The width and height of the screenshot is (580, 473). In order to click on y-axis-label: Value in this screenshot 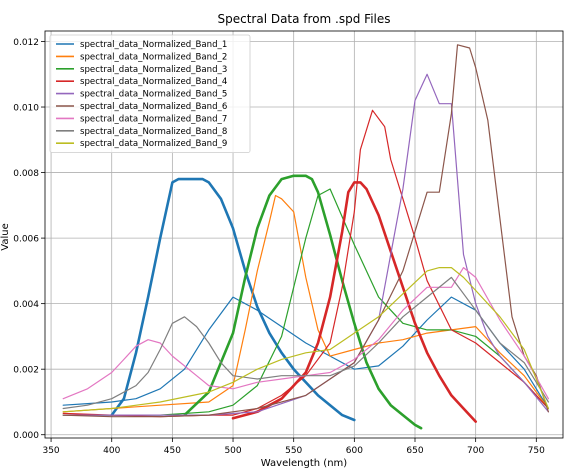, I will do `click(5, 236)`.